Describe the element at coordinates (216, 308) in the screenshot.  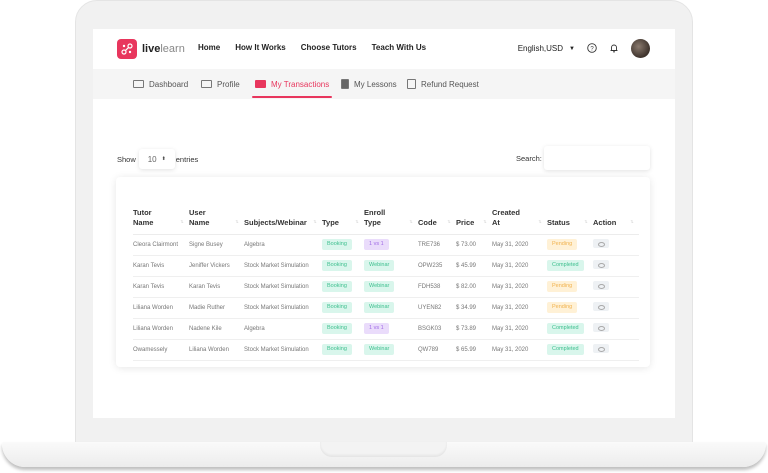
I see `user-name: Madie Ruther` at that location.